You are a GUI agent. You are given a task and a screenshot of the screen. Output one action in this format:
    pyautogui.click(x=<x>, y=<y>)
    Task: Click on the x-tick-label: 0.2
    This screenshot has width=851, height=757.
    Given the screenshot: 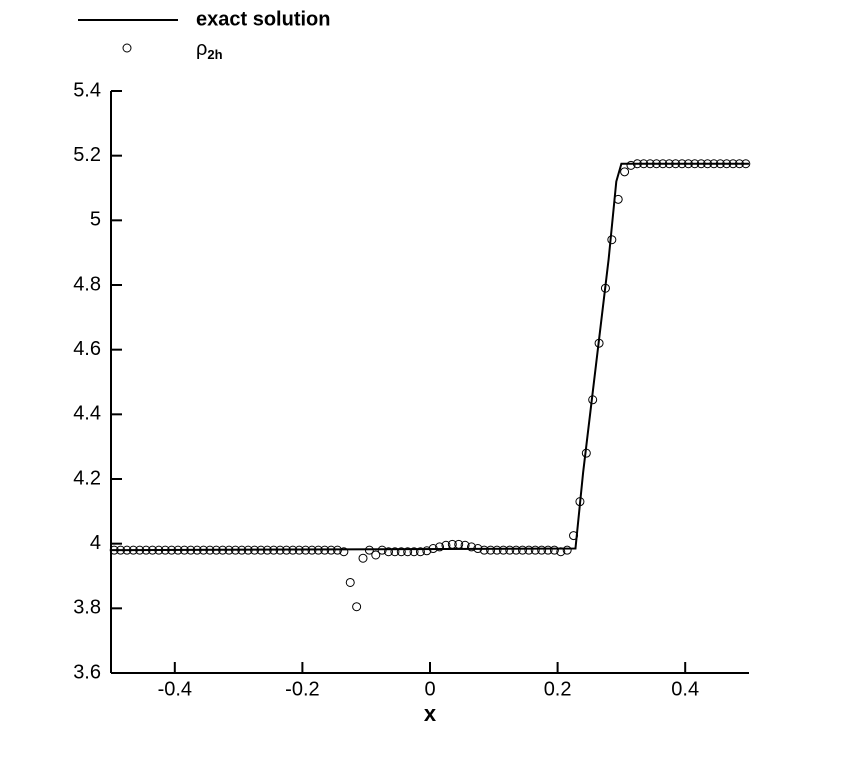 What is the action you would take?
    pyautogui.click(x=558, y=689)
    